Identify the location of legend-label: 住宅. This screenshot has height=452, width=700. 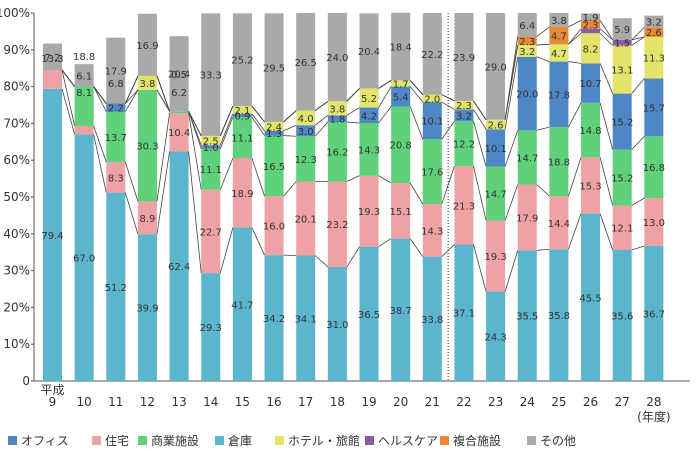
(117, 440).